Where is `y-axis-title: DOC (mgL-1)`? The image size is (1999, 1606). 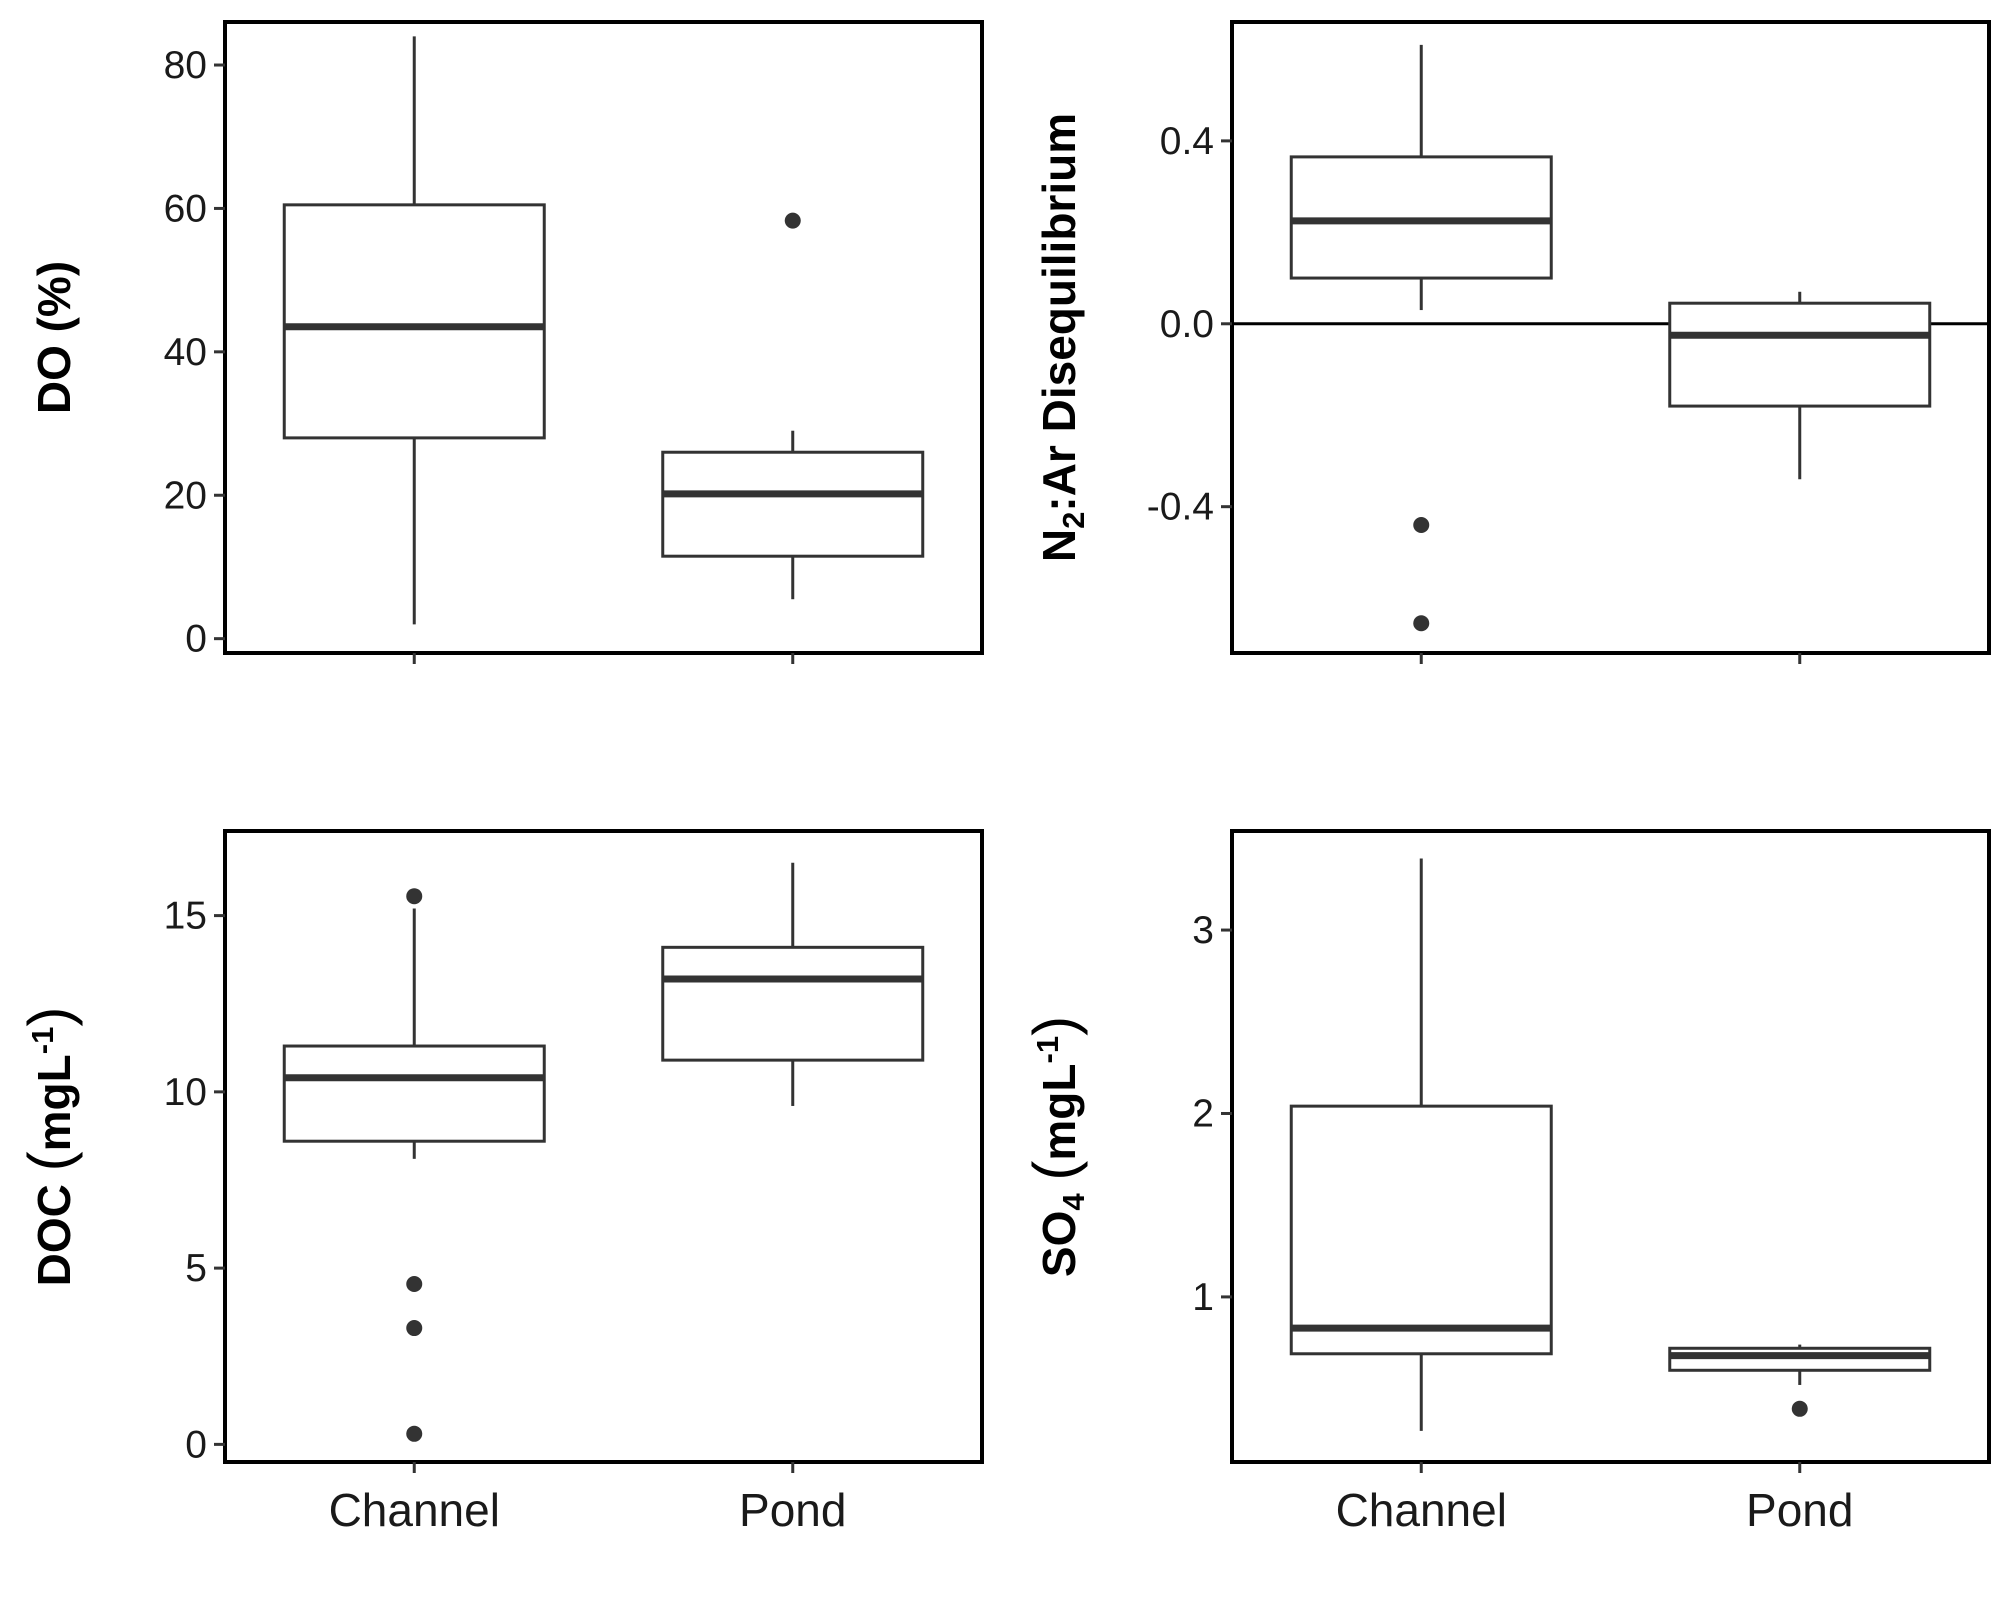
y-axis-title: DOC (mgL-1) is located at coordinates (49, 1147).